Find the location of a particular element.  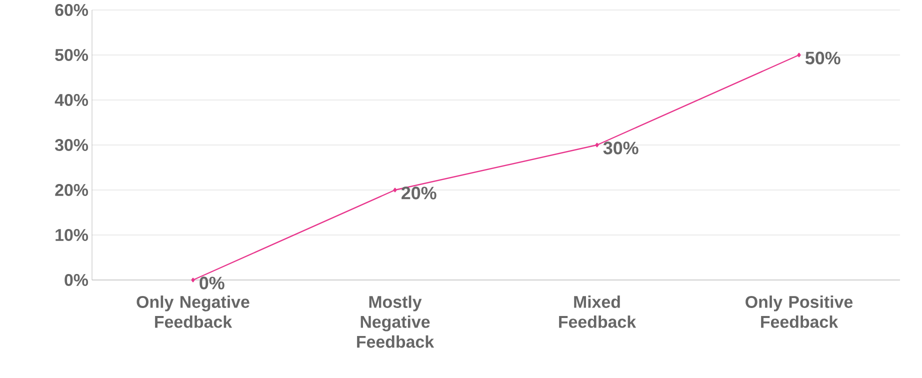

y-tick-label: 60% is located at coordinates (71, 10).